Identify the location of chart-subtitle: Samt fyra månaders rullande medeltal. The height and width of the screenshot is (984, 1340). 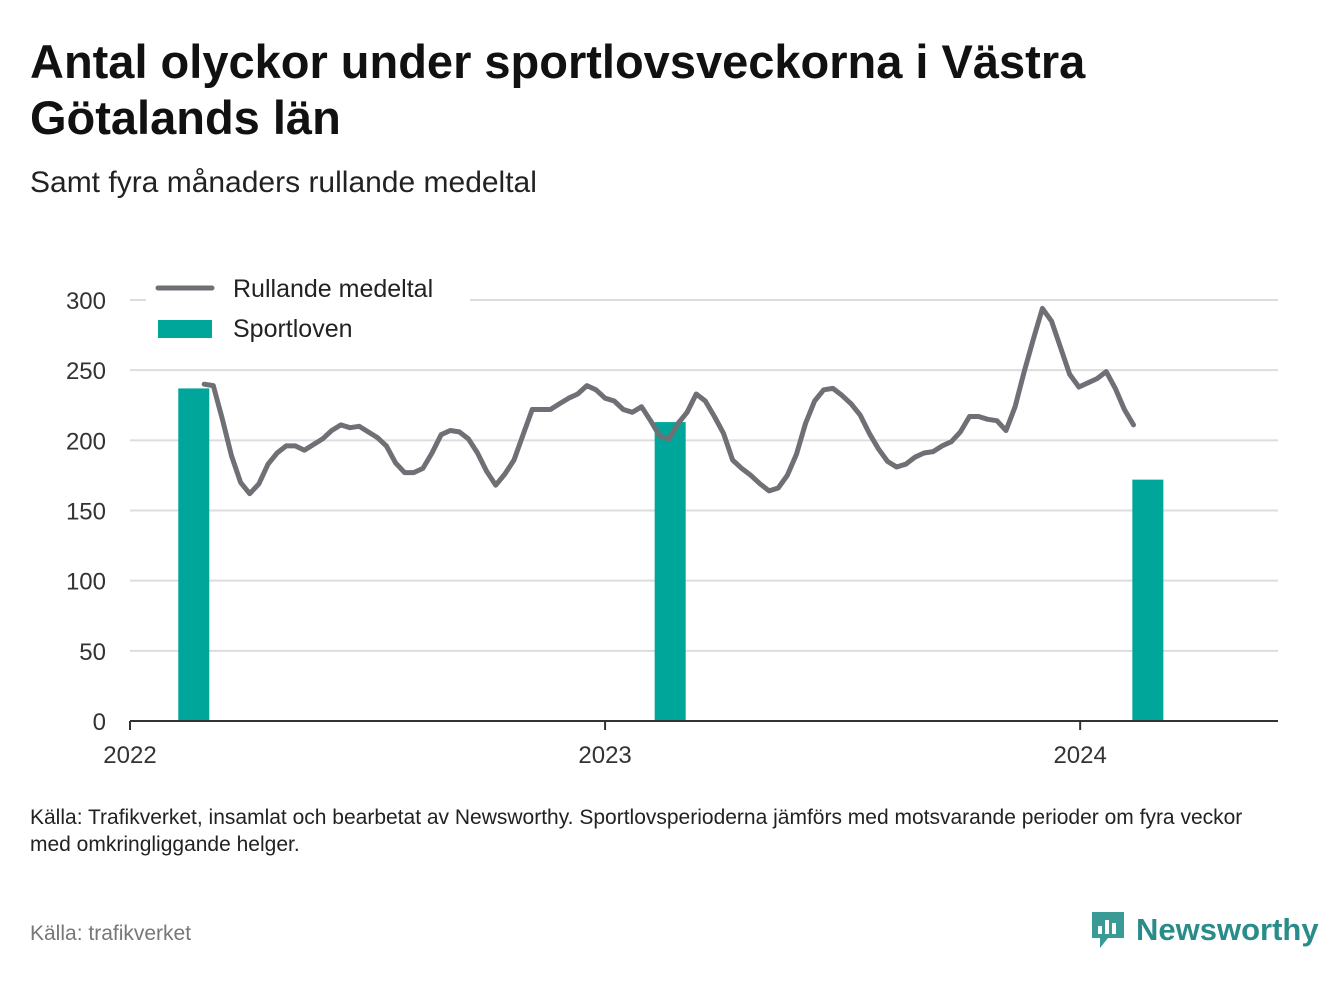
(283, 182).